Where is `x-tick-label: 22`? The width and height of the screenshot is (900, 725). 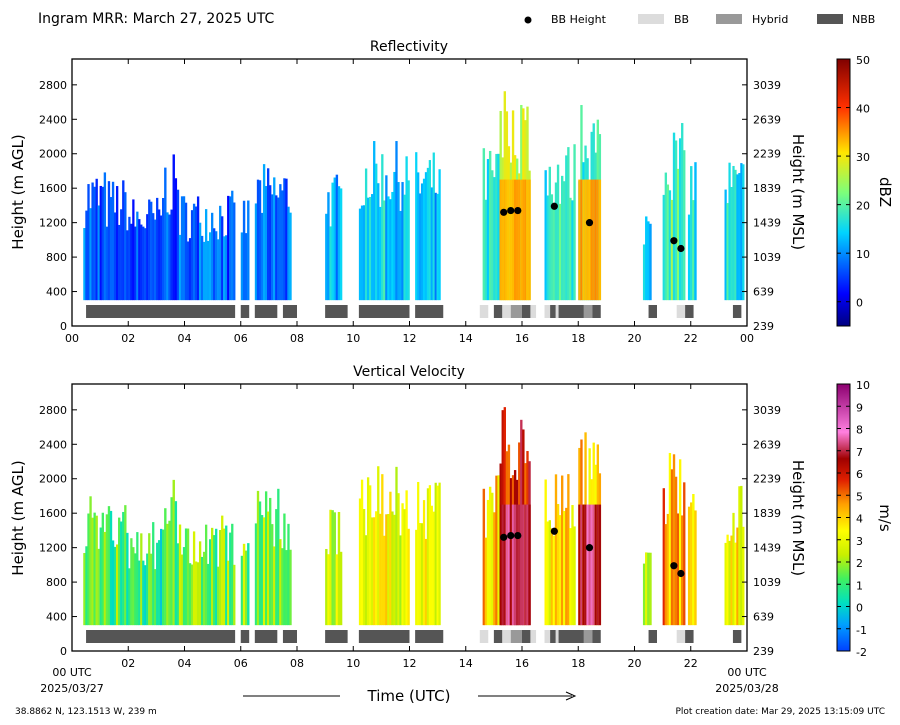 x-tick-label: 22 is located at coordinates (691, 663).